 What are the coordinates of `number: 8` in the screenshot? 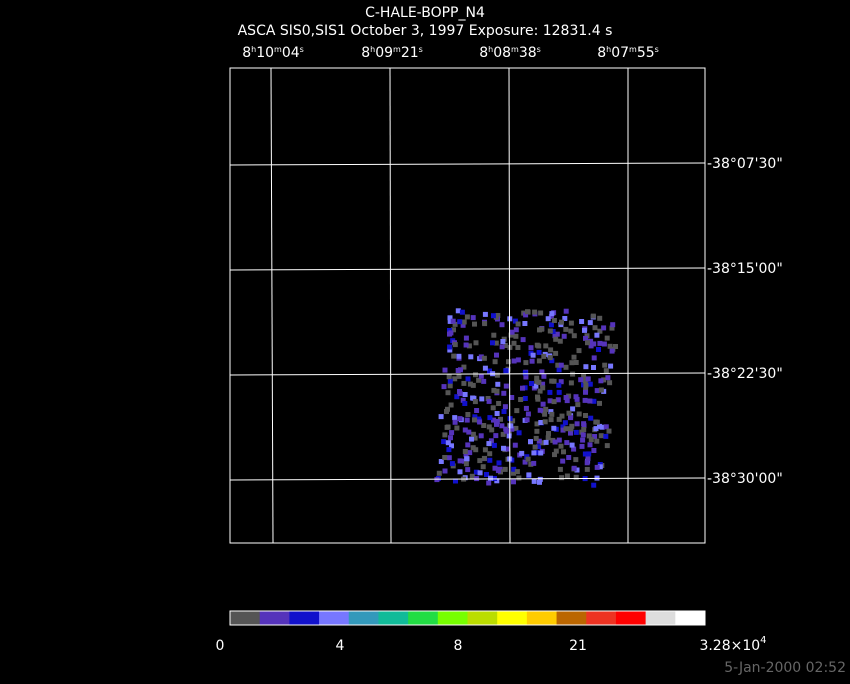 It's located at (458, 646).